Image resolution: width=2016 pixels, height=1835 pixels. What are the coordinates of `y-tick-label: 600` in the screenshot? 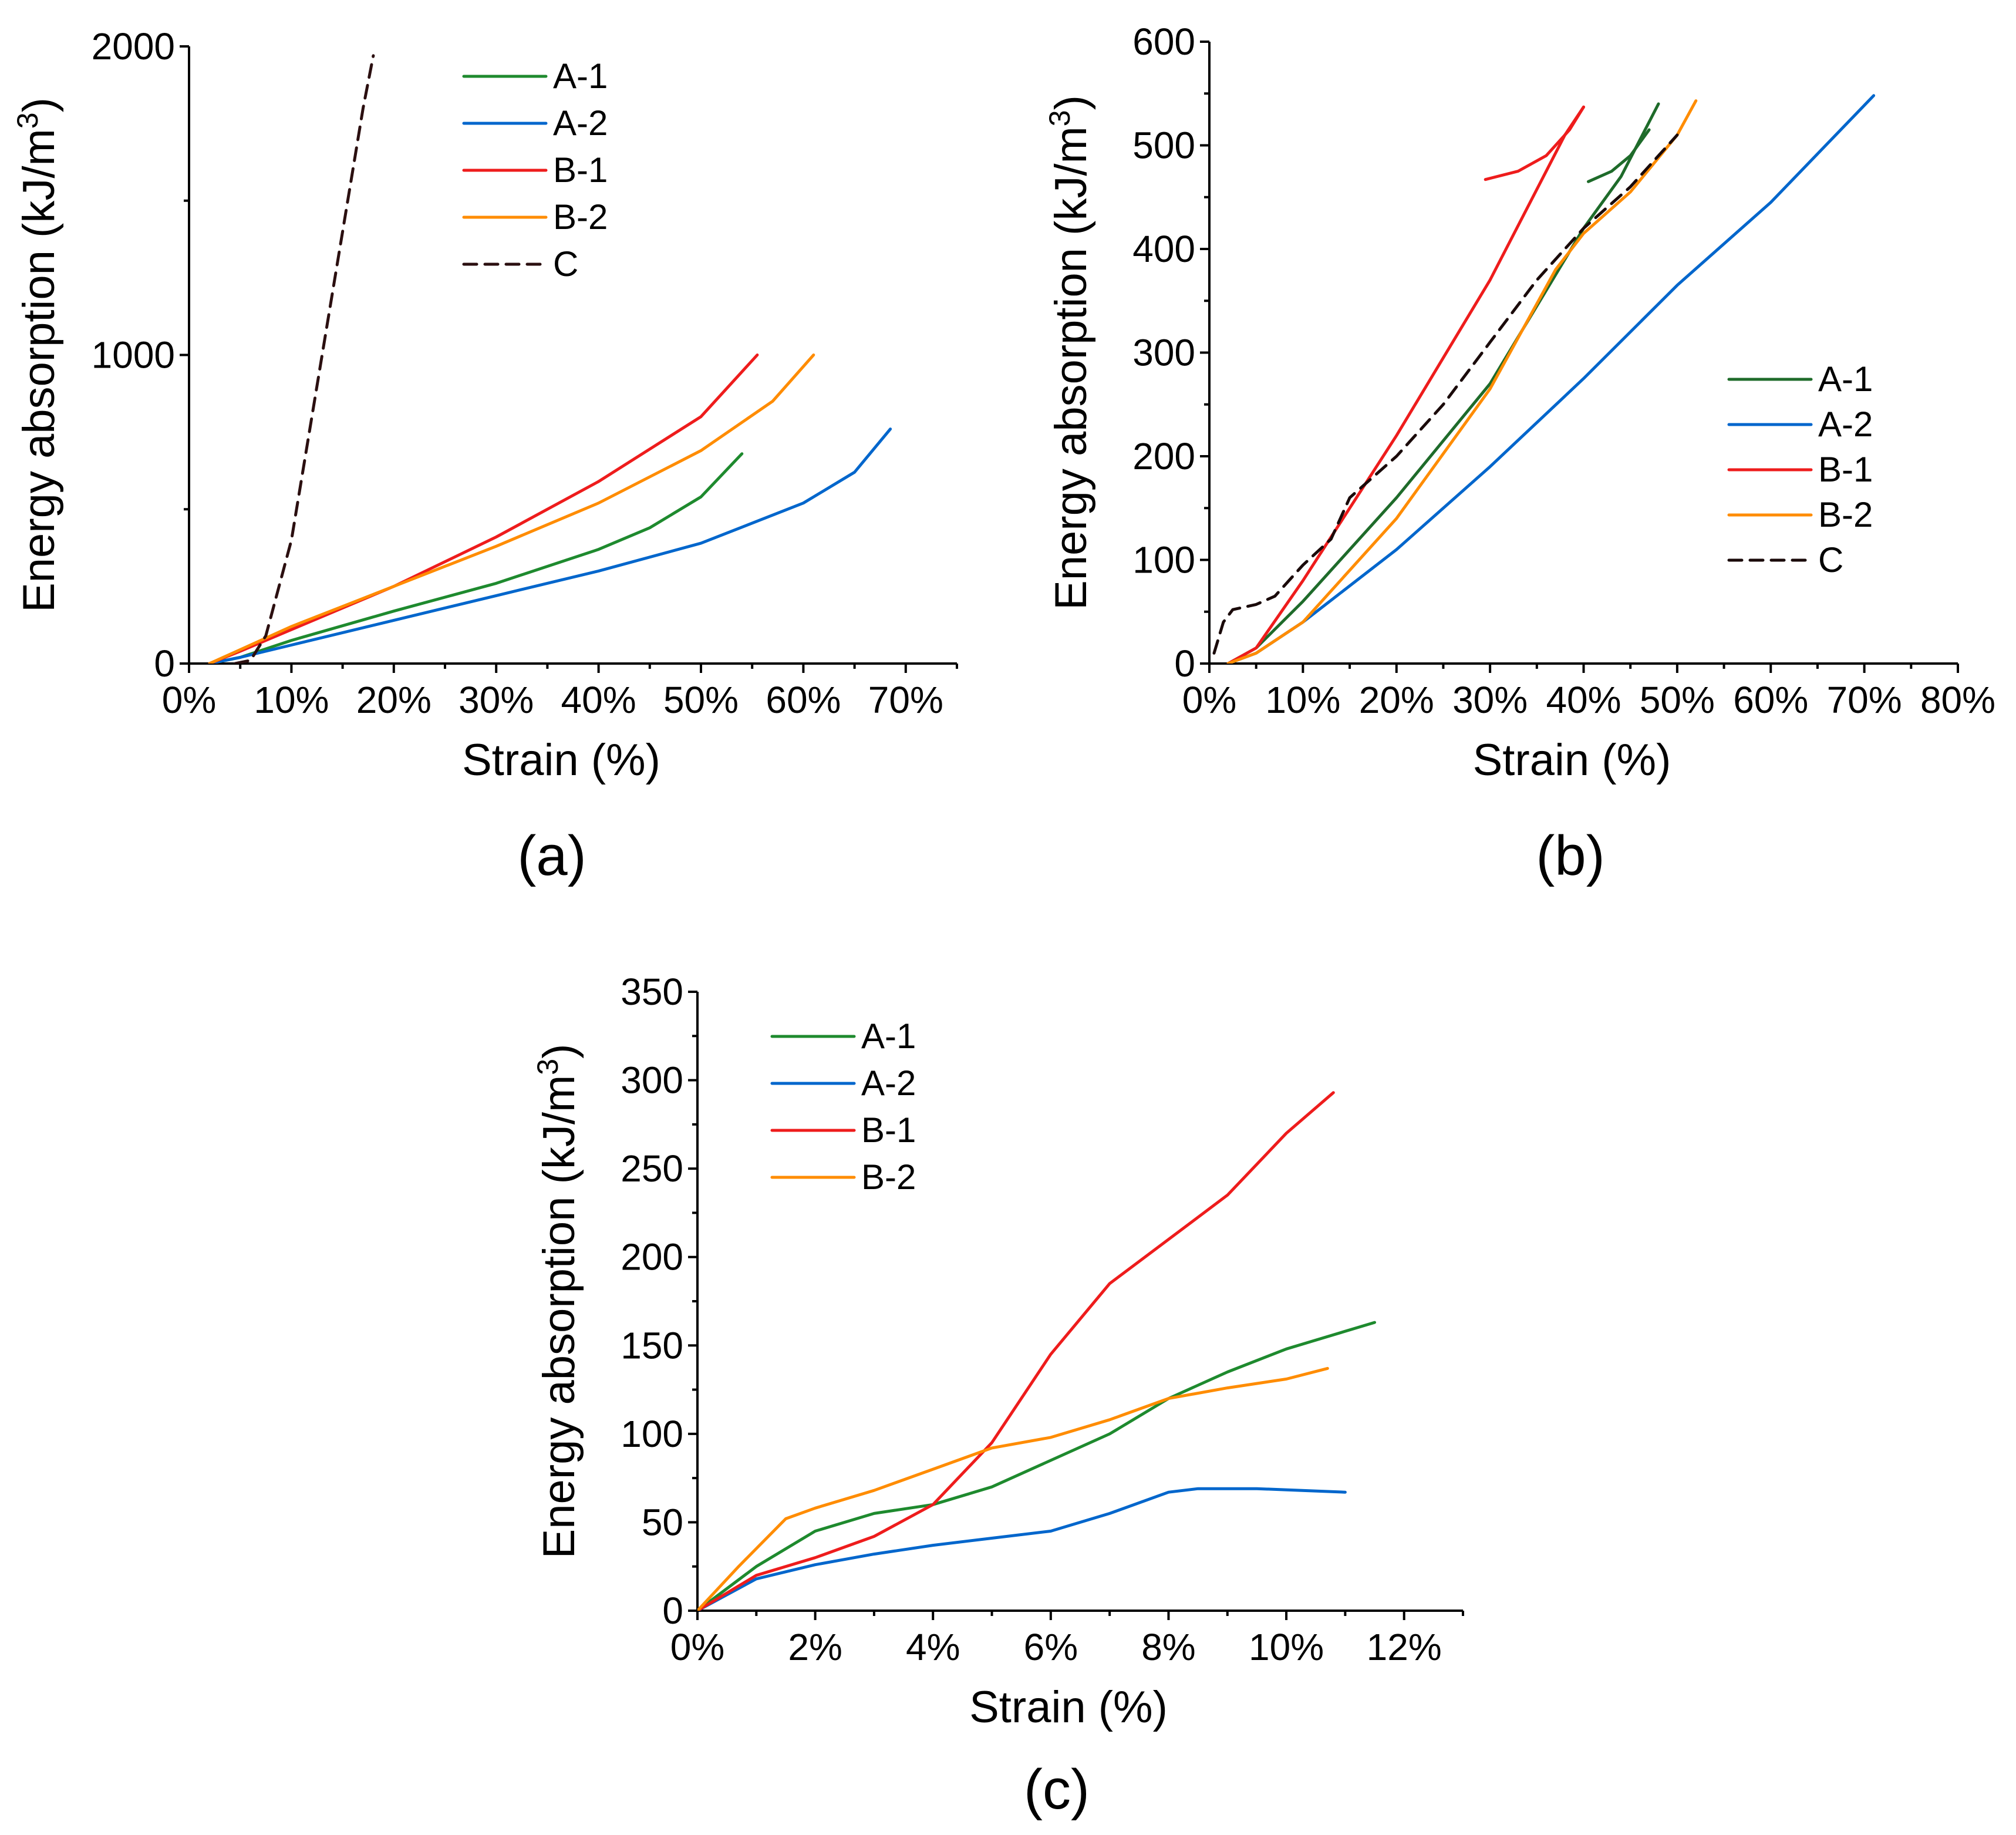 It's located at (1163, 42).